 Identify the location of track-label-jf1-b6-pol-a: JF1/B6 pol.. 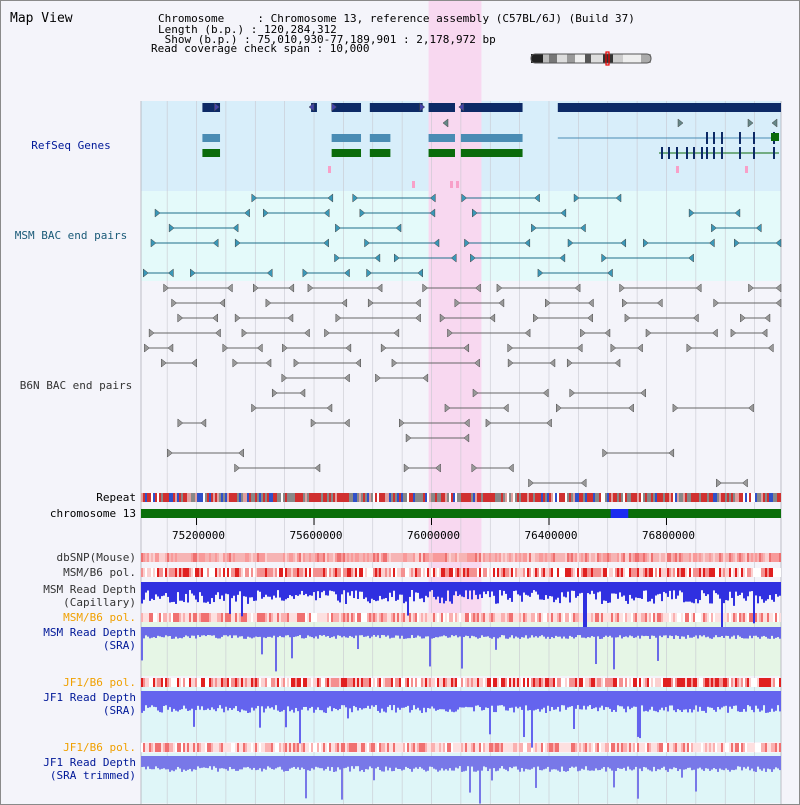
(99, 682).